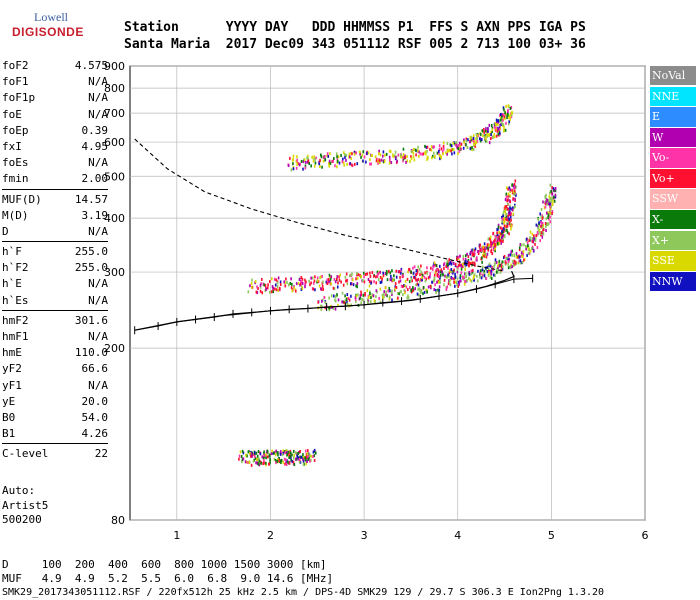 This screenshot has width=700, height=600. I want to click on param-value: 3.19, so click(95, 215).